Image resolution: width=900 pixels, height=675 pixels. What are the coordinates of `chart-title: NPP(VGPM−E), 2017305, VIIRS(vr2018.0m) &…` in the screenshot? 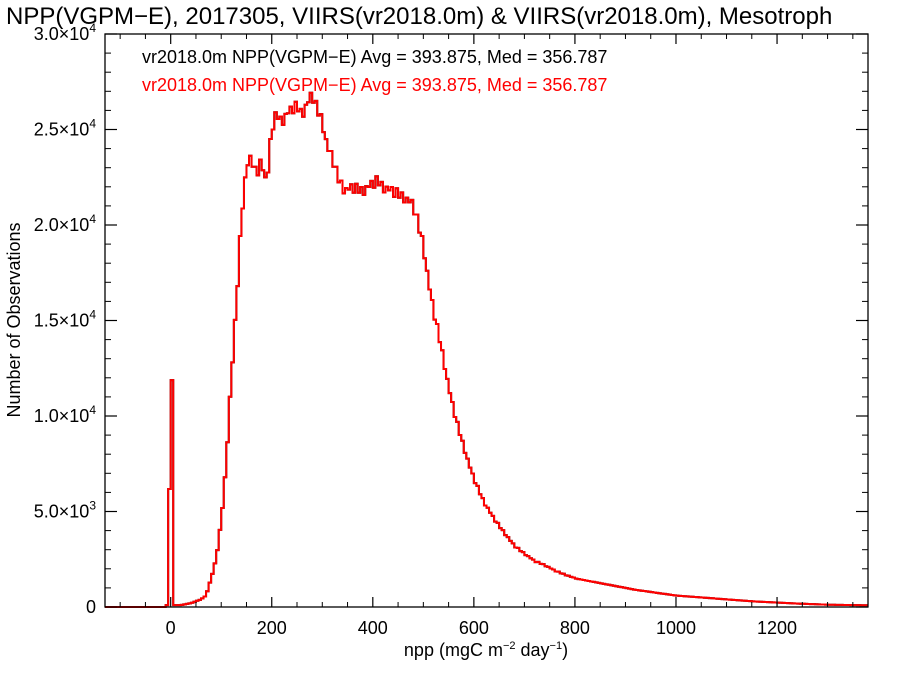 It's located at (419, 16).